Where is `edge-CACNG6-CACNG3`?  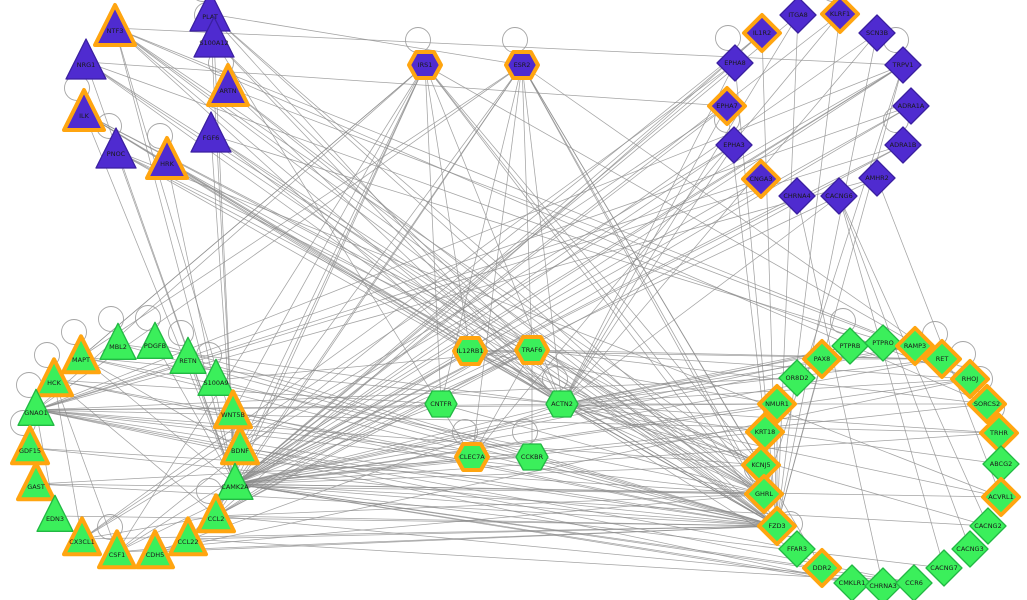
edge-CACNG6-CACNG3 is located at coordinates (904, 372).